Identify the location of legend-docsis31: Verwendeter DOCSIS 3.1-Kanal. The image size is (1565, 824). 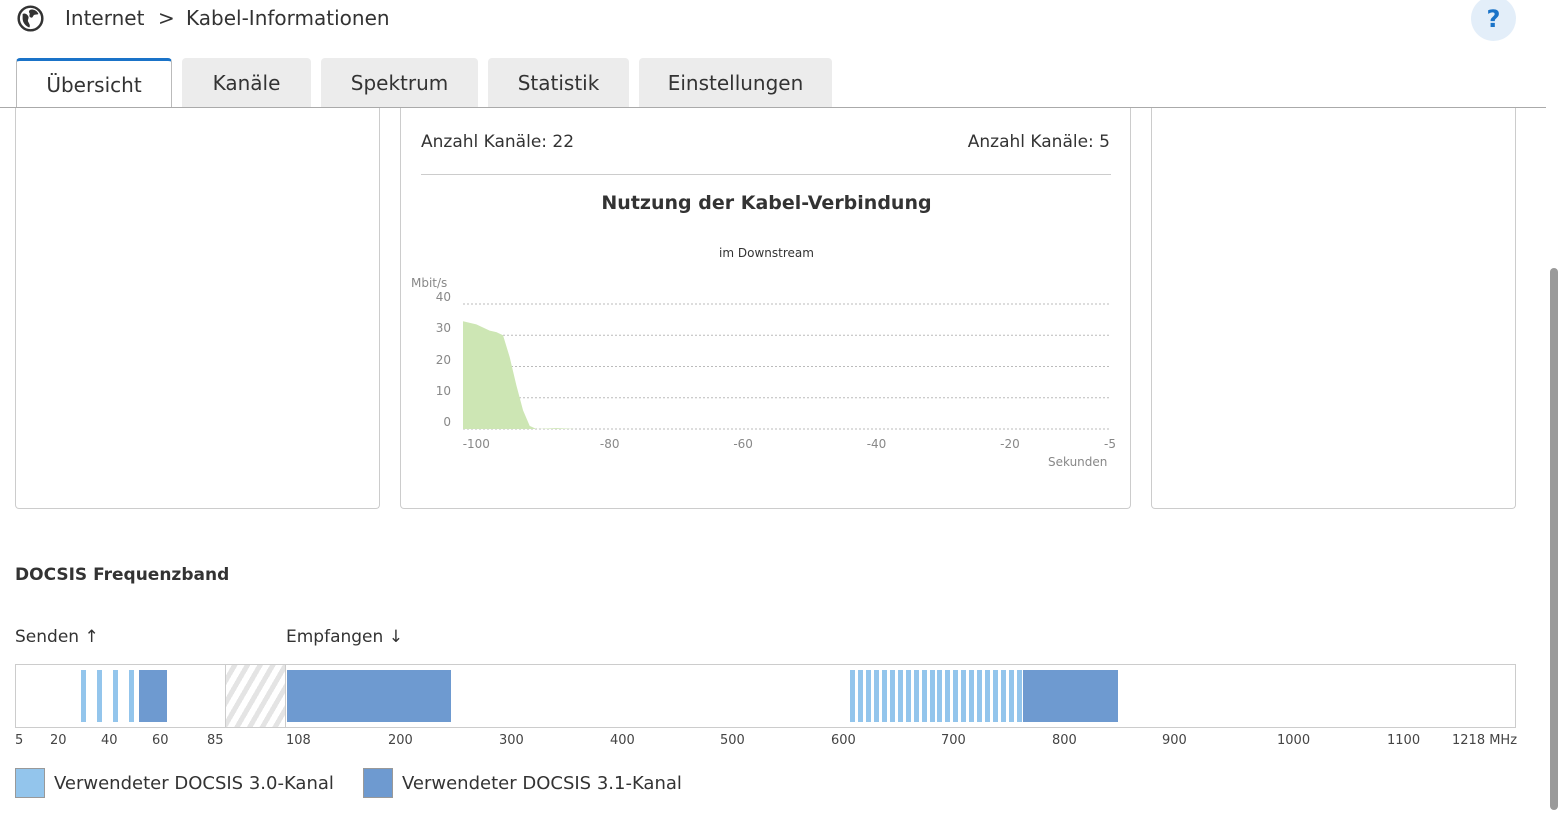
(542, 783).